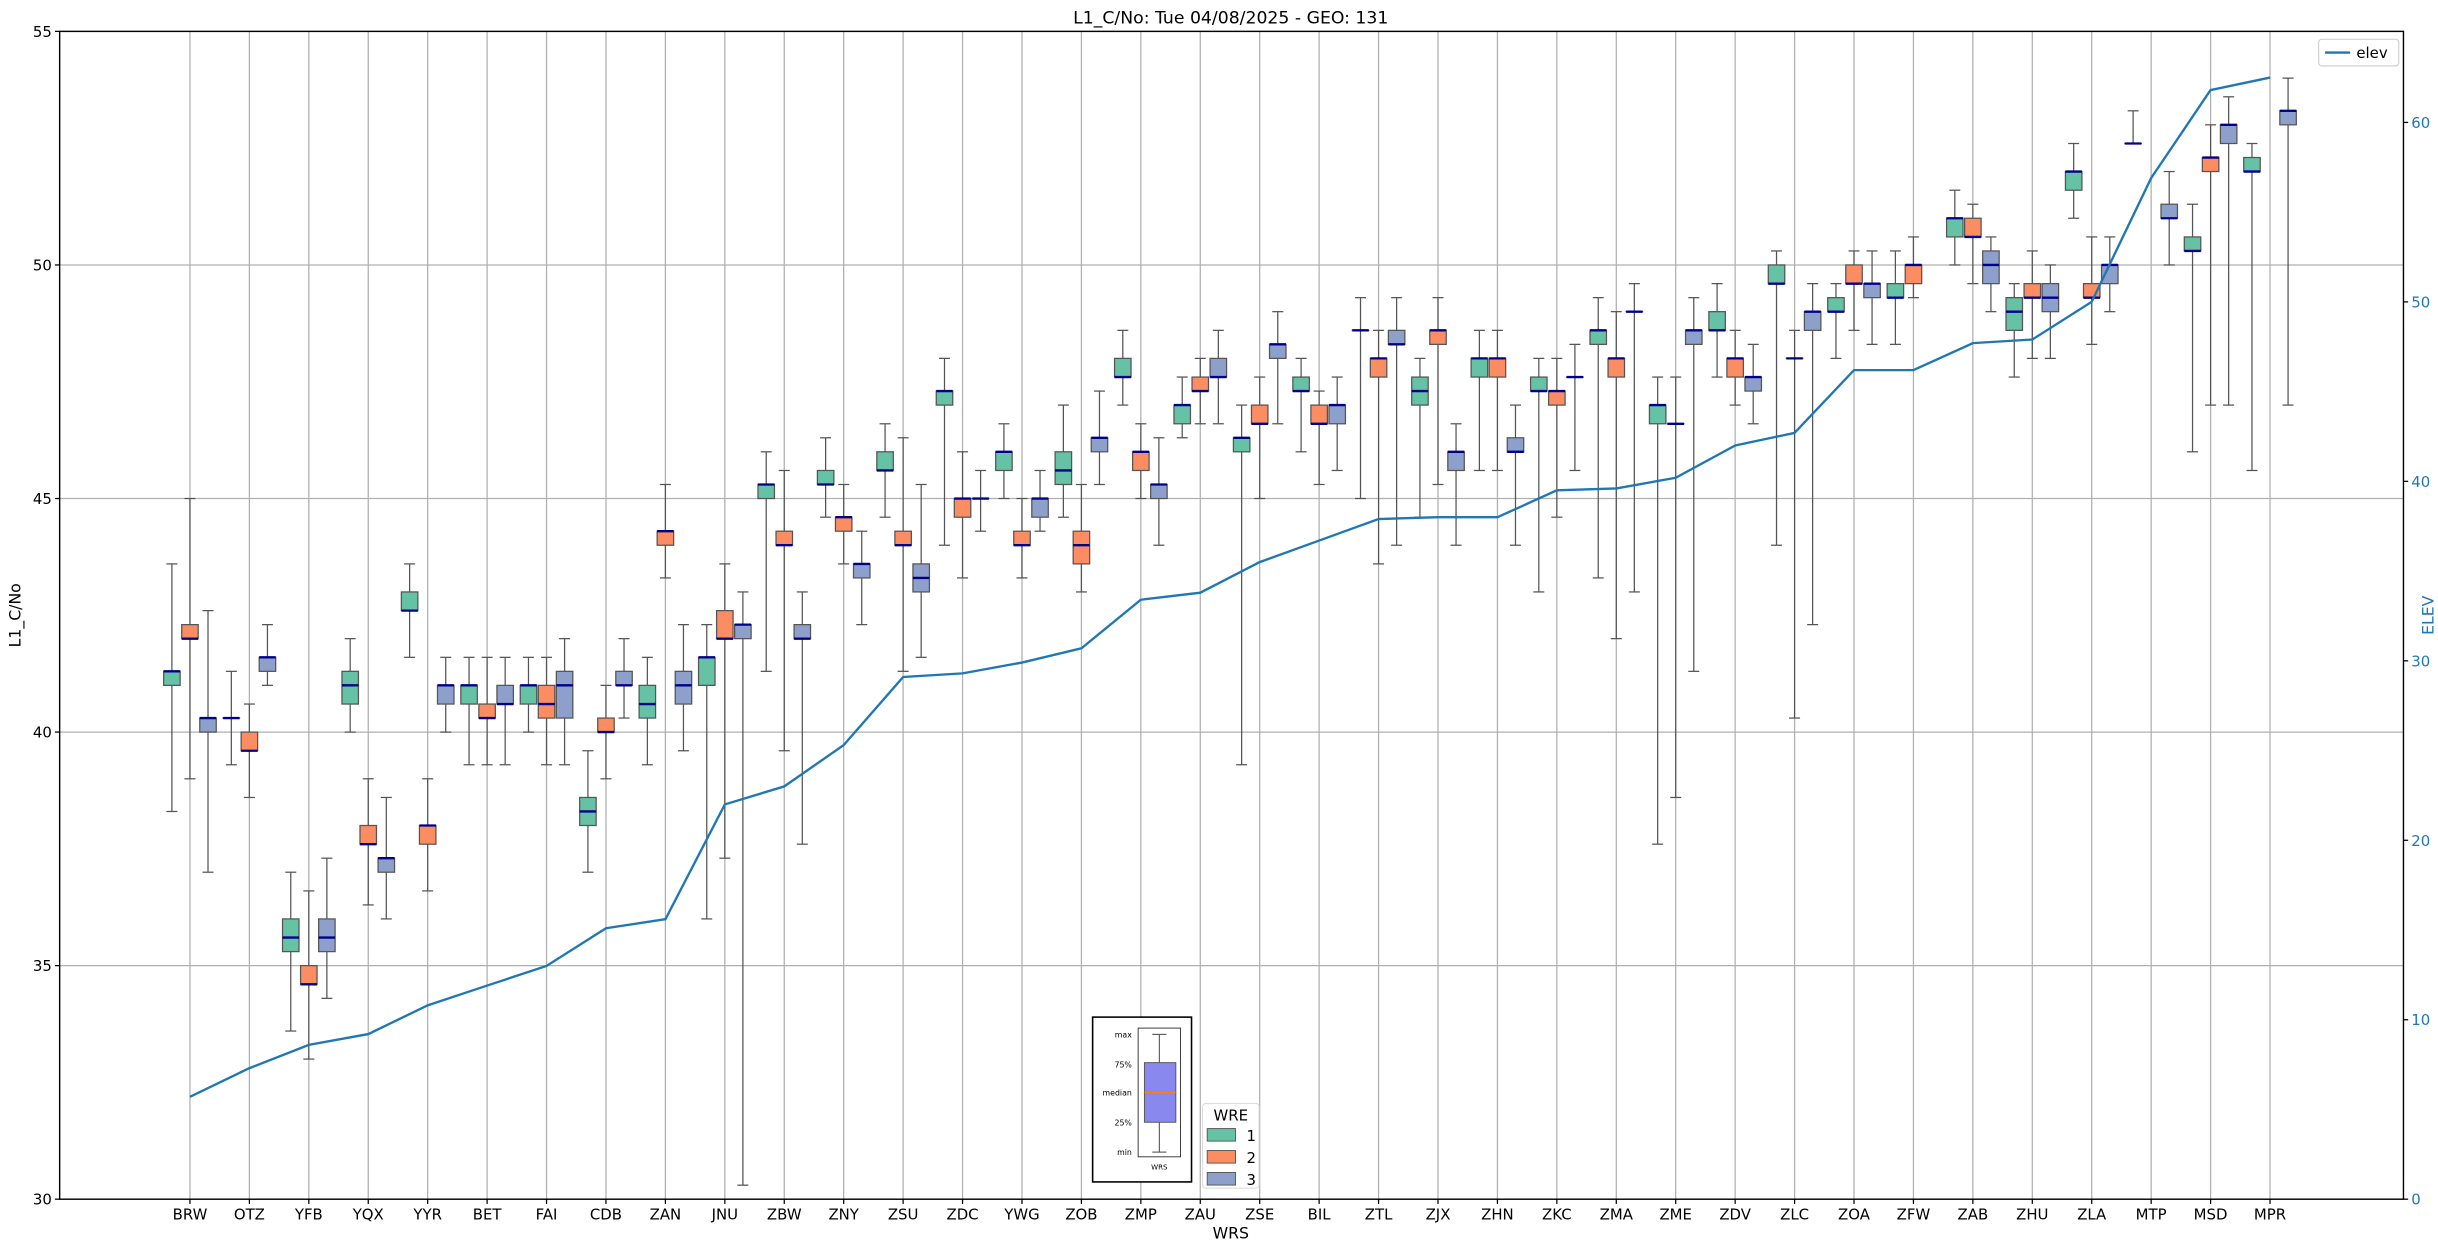 The height and width of the screenshot is (1240, 2438). What do you see at coordinates (1657, 610) in the screenshot?
I see `box-ZME-wre1` at bounding box center [1657, 610].